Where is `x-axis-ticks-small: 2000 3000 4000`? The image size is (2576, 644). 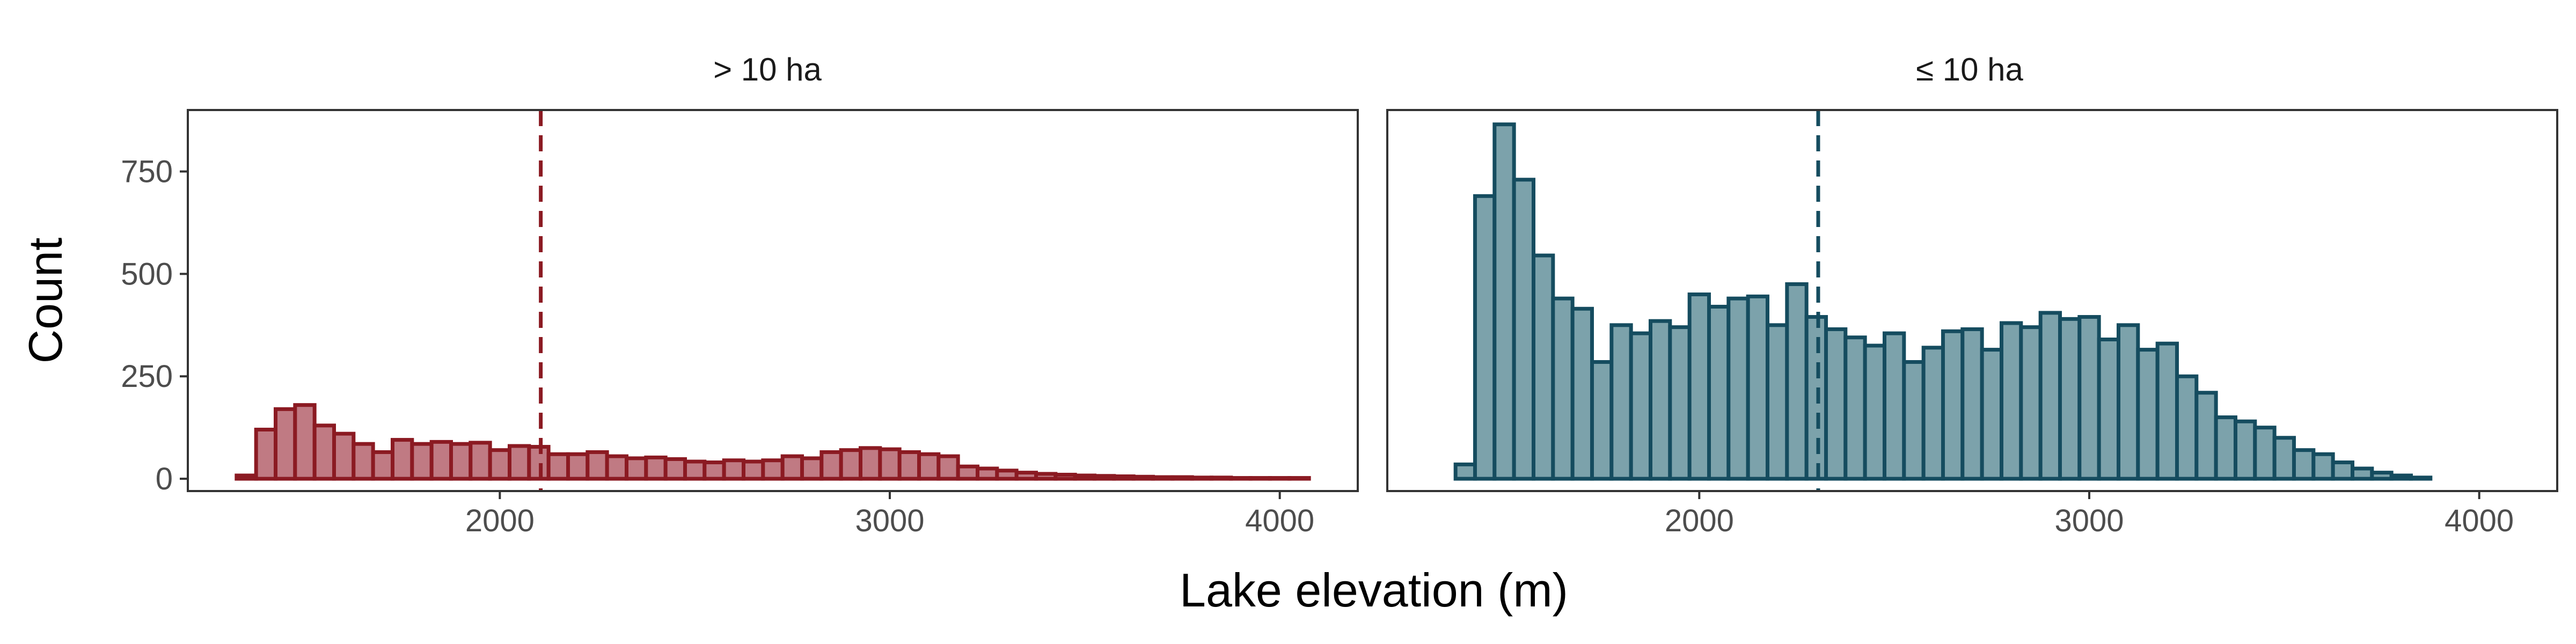 x-axis-ticks-small: 2000 3000 4000 is located at coordinates (2089, 514).